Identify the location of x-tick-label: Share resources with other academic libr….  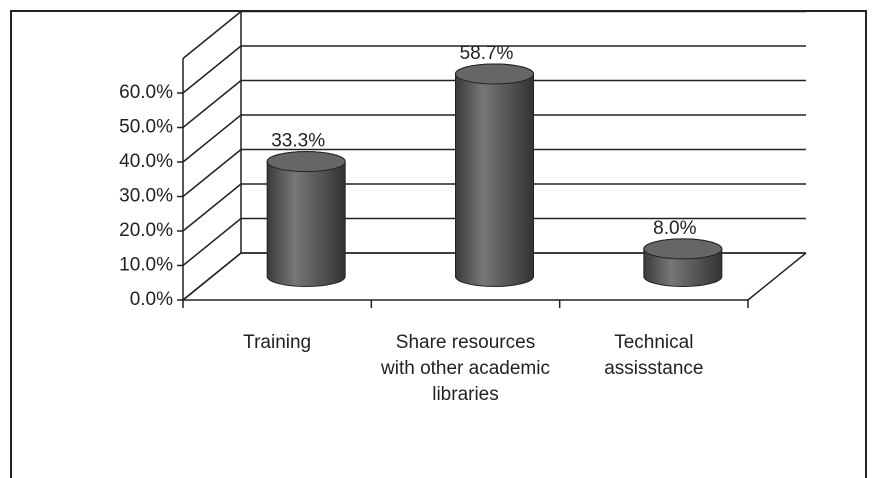
(465, 368).